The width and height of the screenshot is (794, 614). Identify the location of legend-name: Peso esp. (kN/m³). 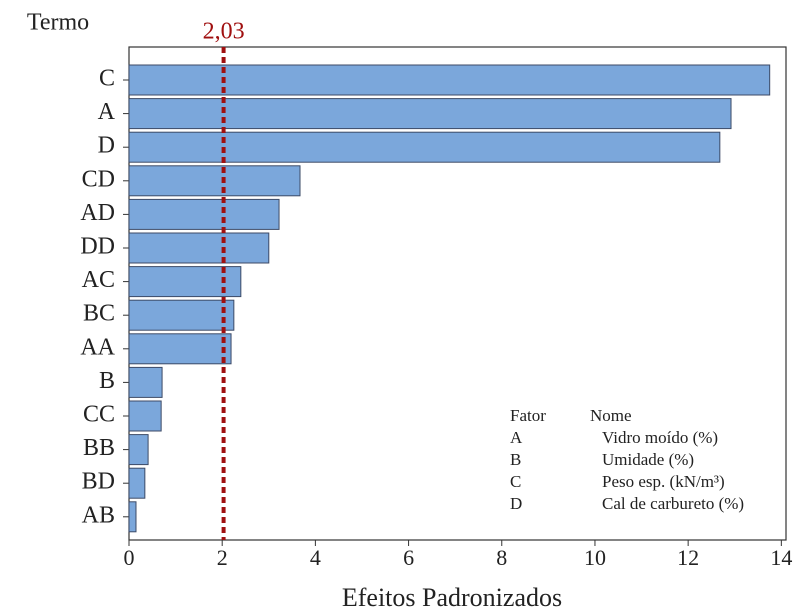
(663, 481).